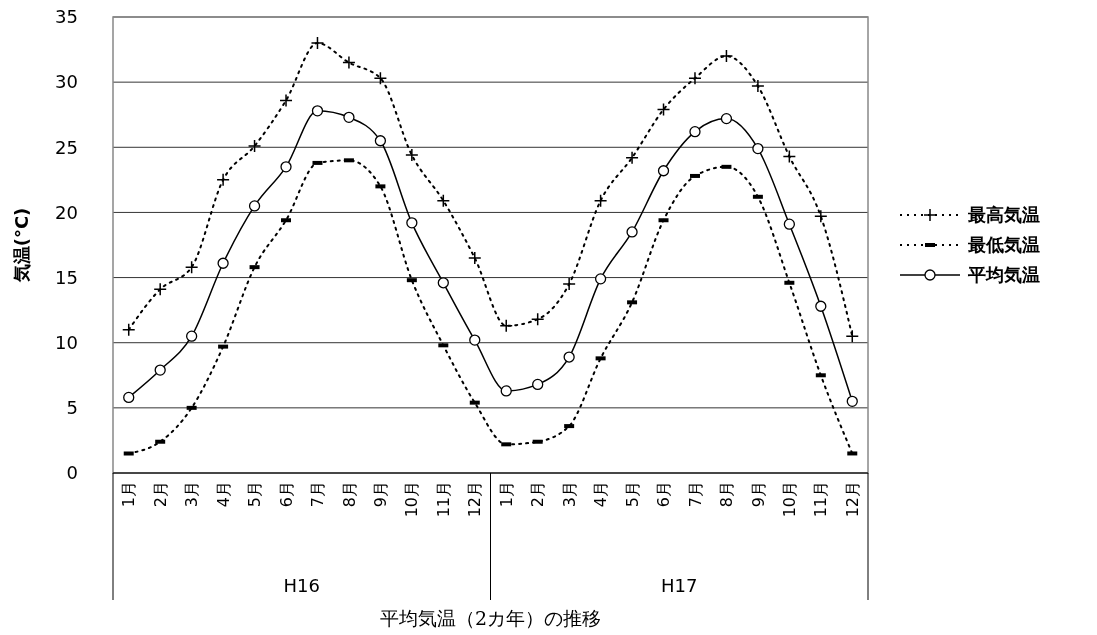 Image resolution: width=1097 pixels, height=635 pixels. What do you see at coordinates (1003, 275) in the screenshot?
I see `legend-label: 平均気温` at bounding box center [1003, 275].